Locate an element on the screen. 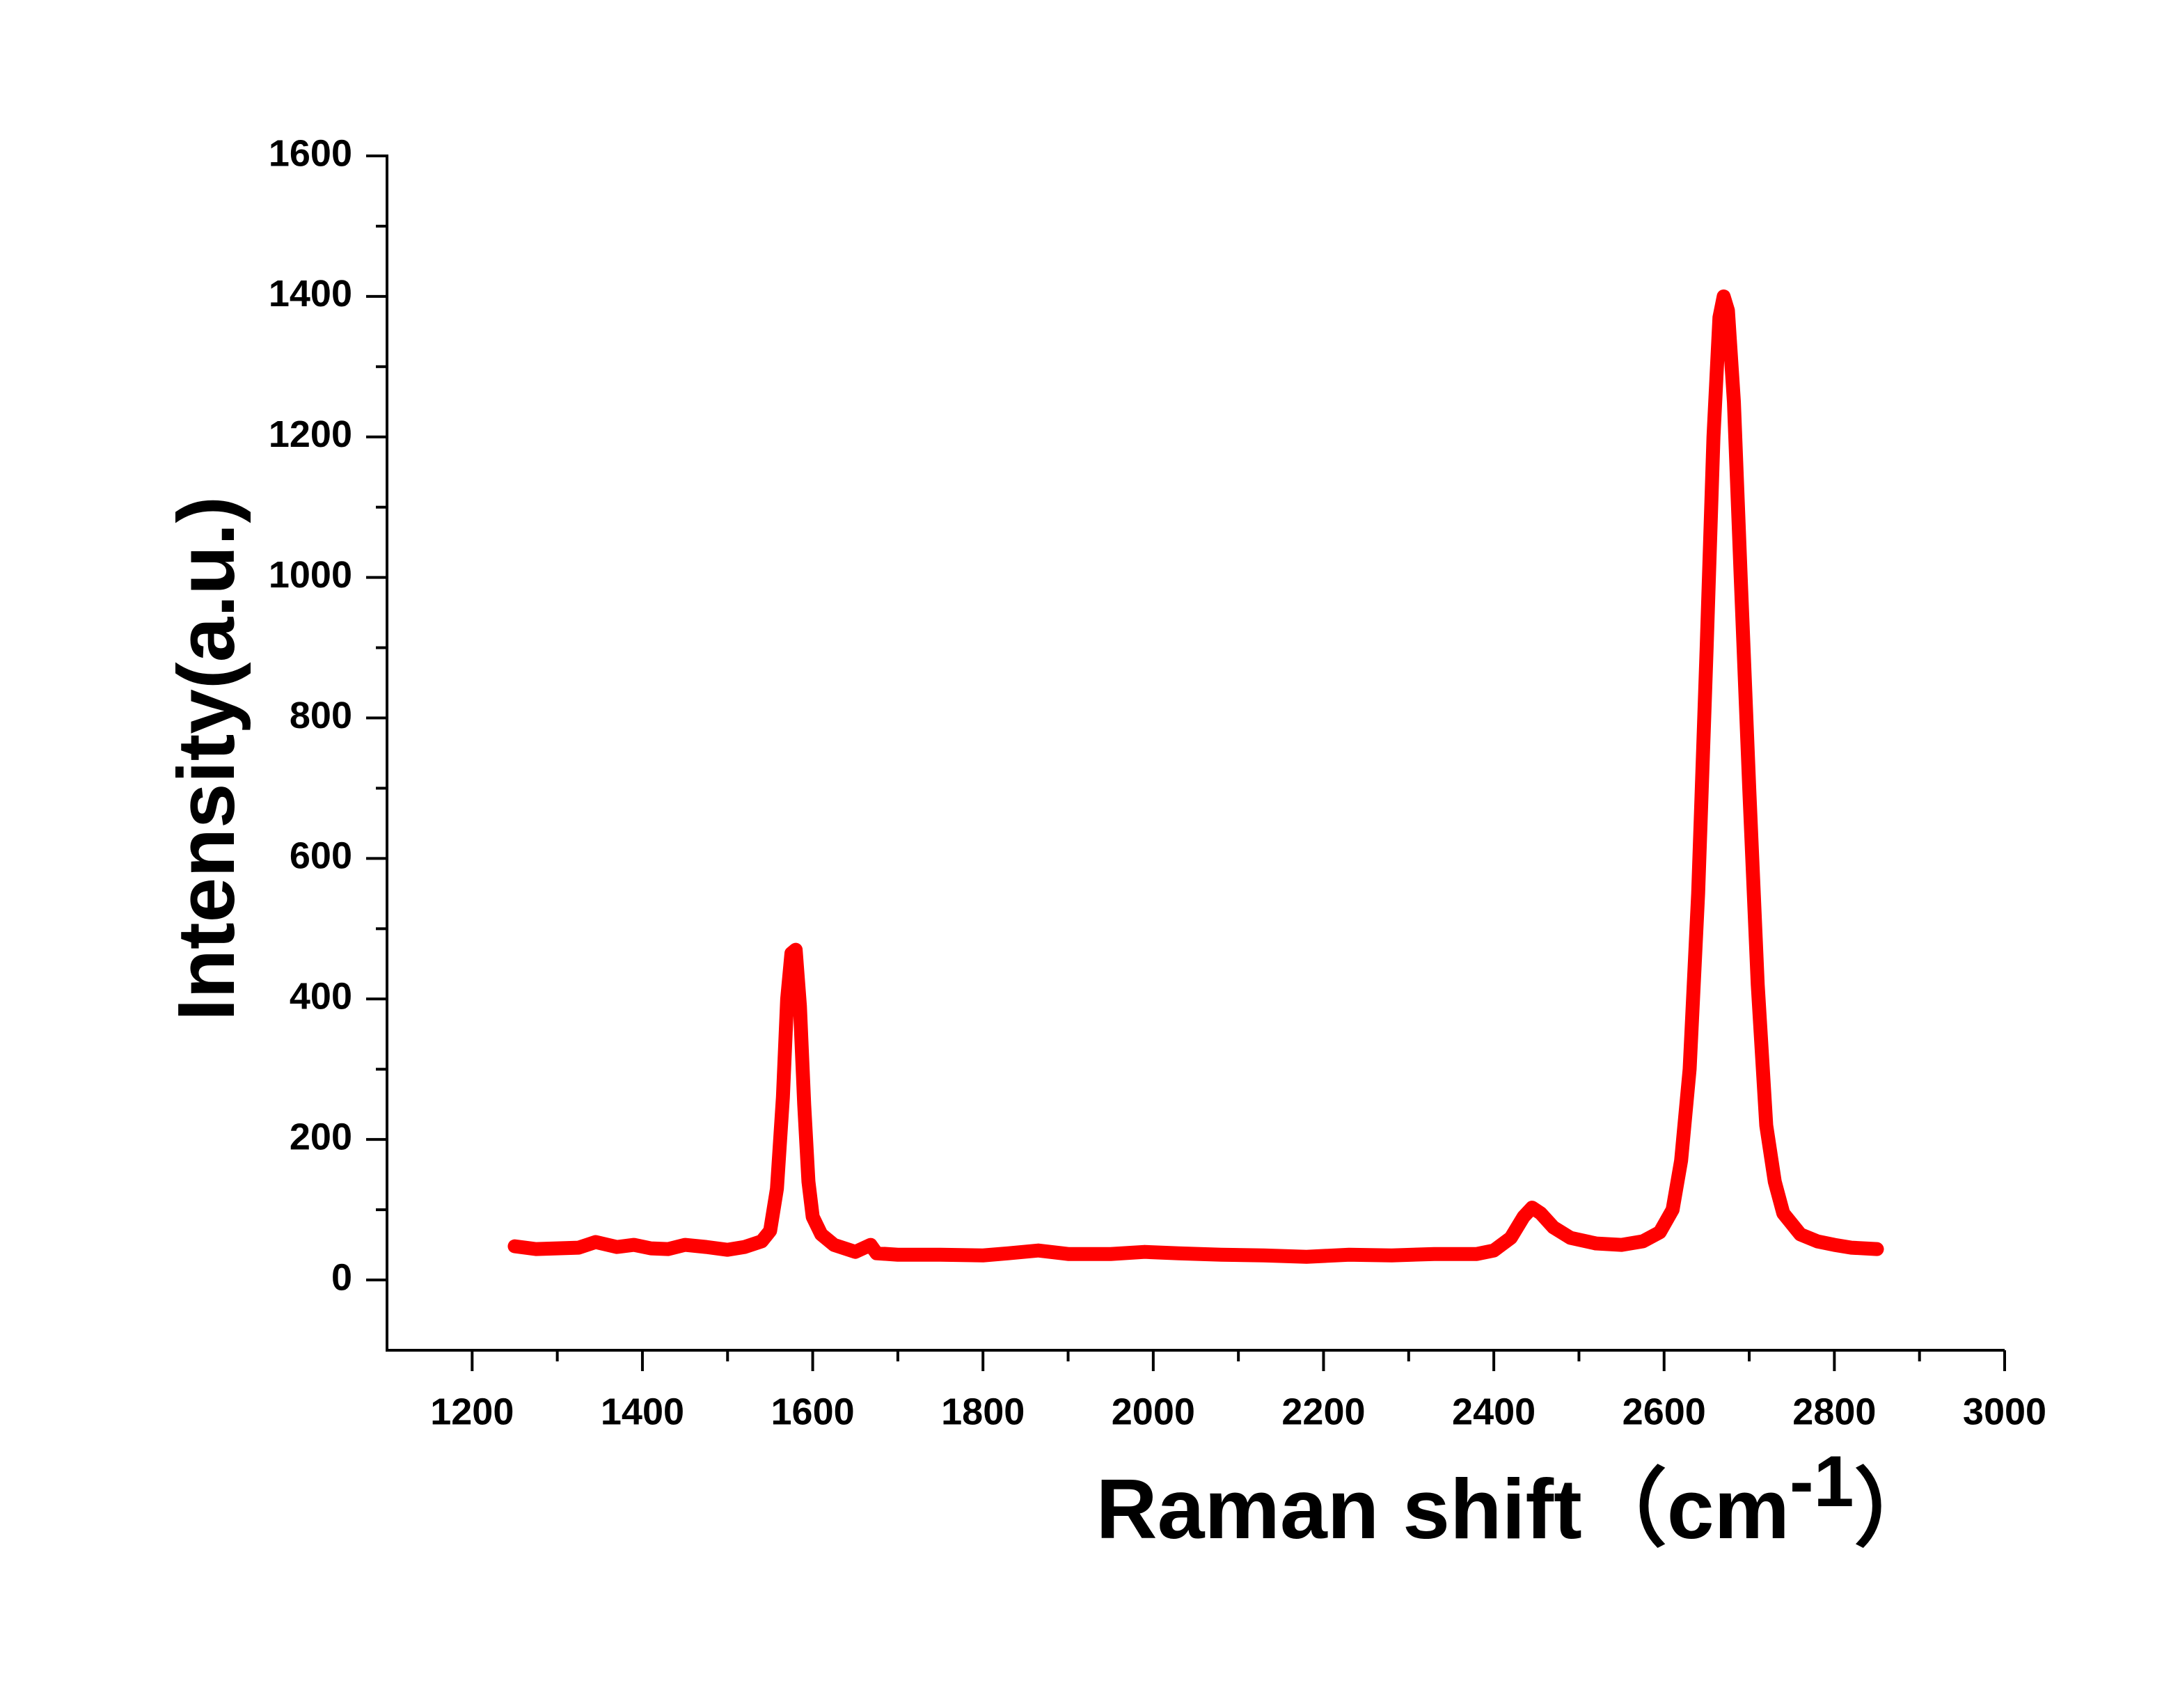  x-tick-label: 2000 is located at coordinates (1153, 1411).